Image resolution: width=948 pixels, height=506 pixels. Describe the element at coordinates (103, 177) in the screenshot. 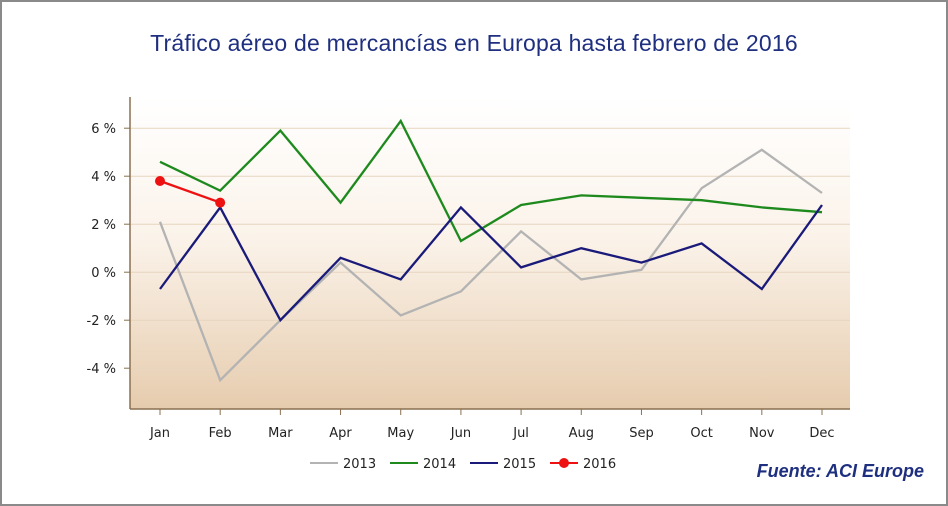

I see `y-tick-label: 4 %` at that location.